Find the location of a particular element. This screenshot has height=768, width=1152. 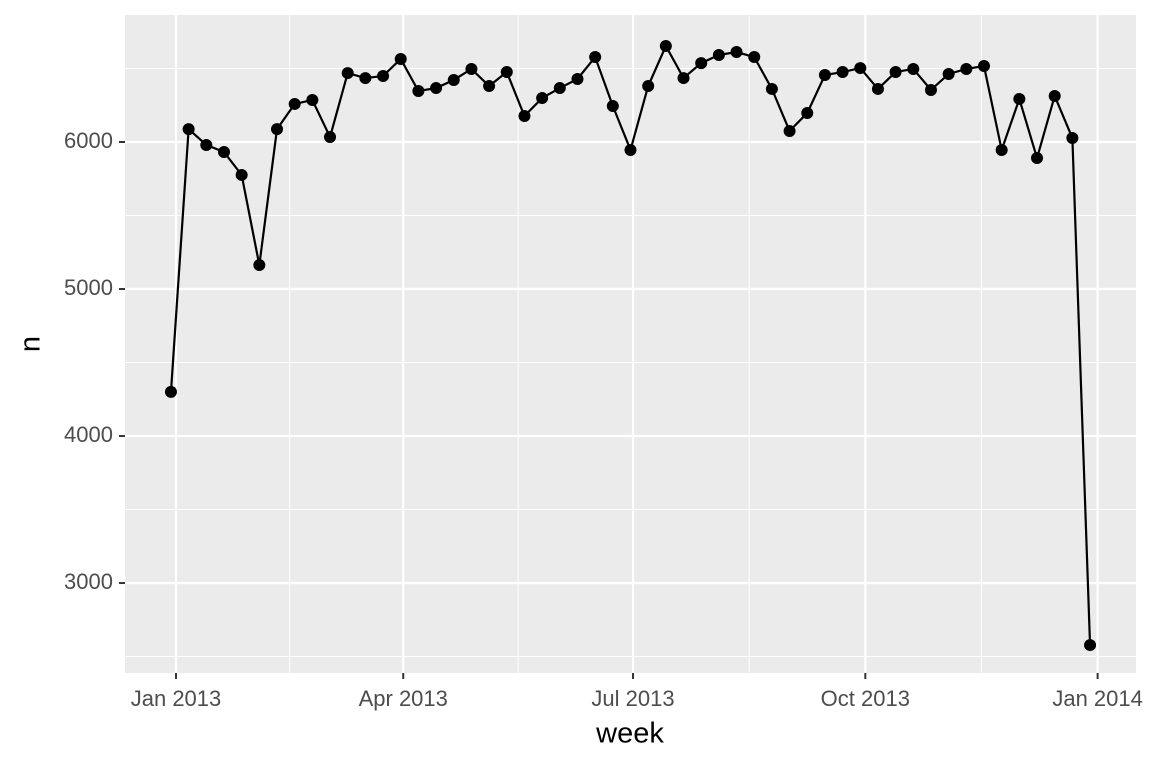

y-tick-label: 5000 is located at coordinates (88, 287).